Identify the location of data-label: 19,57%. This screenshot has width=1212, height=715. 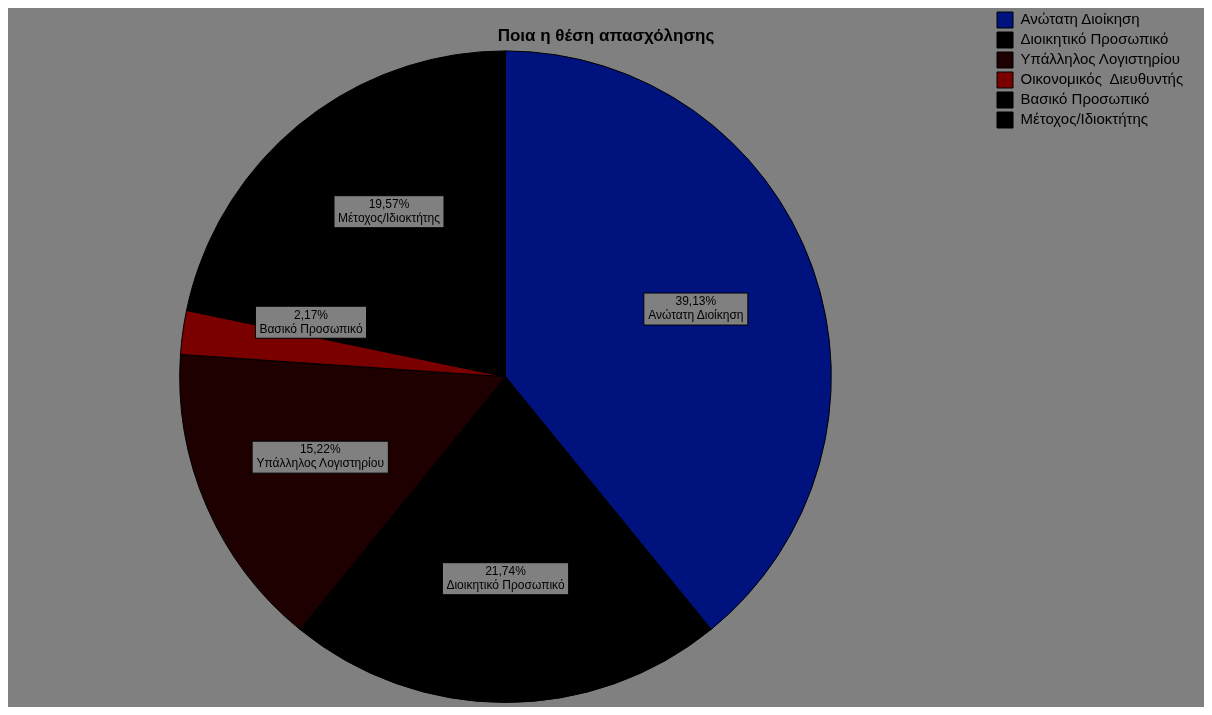
(389, 204).